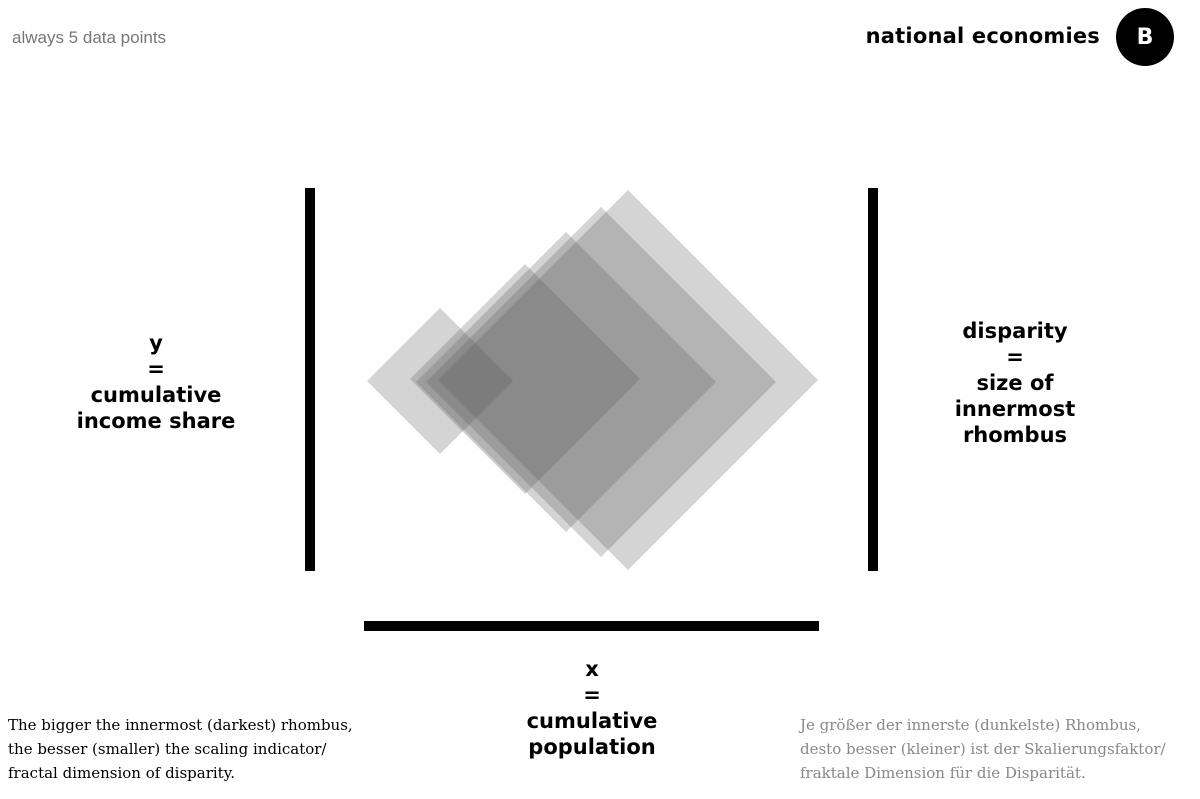  Describe the element at coordinates (873, 379) in the screenshot. I see `right-axis-bar` at that location.